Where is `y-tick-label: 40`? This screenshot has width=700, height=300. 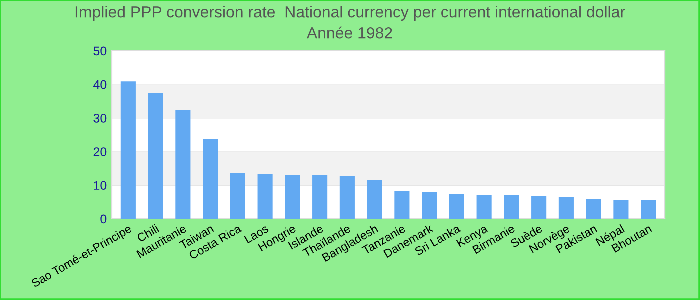 y-tick-label: 40 is located at coordinates (100, 85).